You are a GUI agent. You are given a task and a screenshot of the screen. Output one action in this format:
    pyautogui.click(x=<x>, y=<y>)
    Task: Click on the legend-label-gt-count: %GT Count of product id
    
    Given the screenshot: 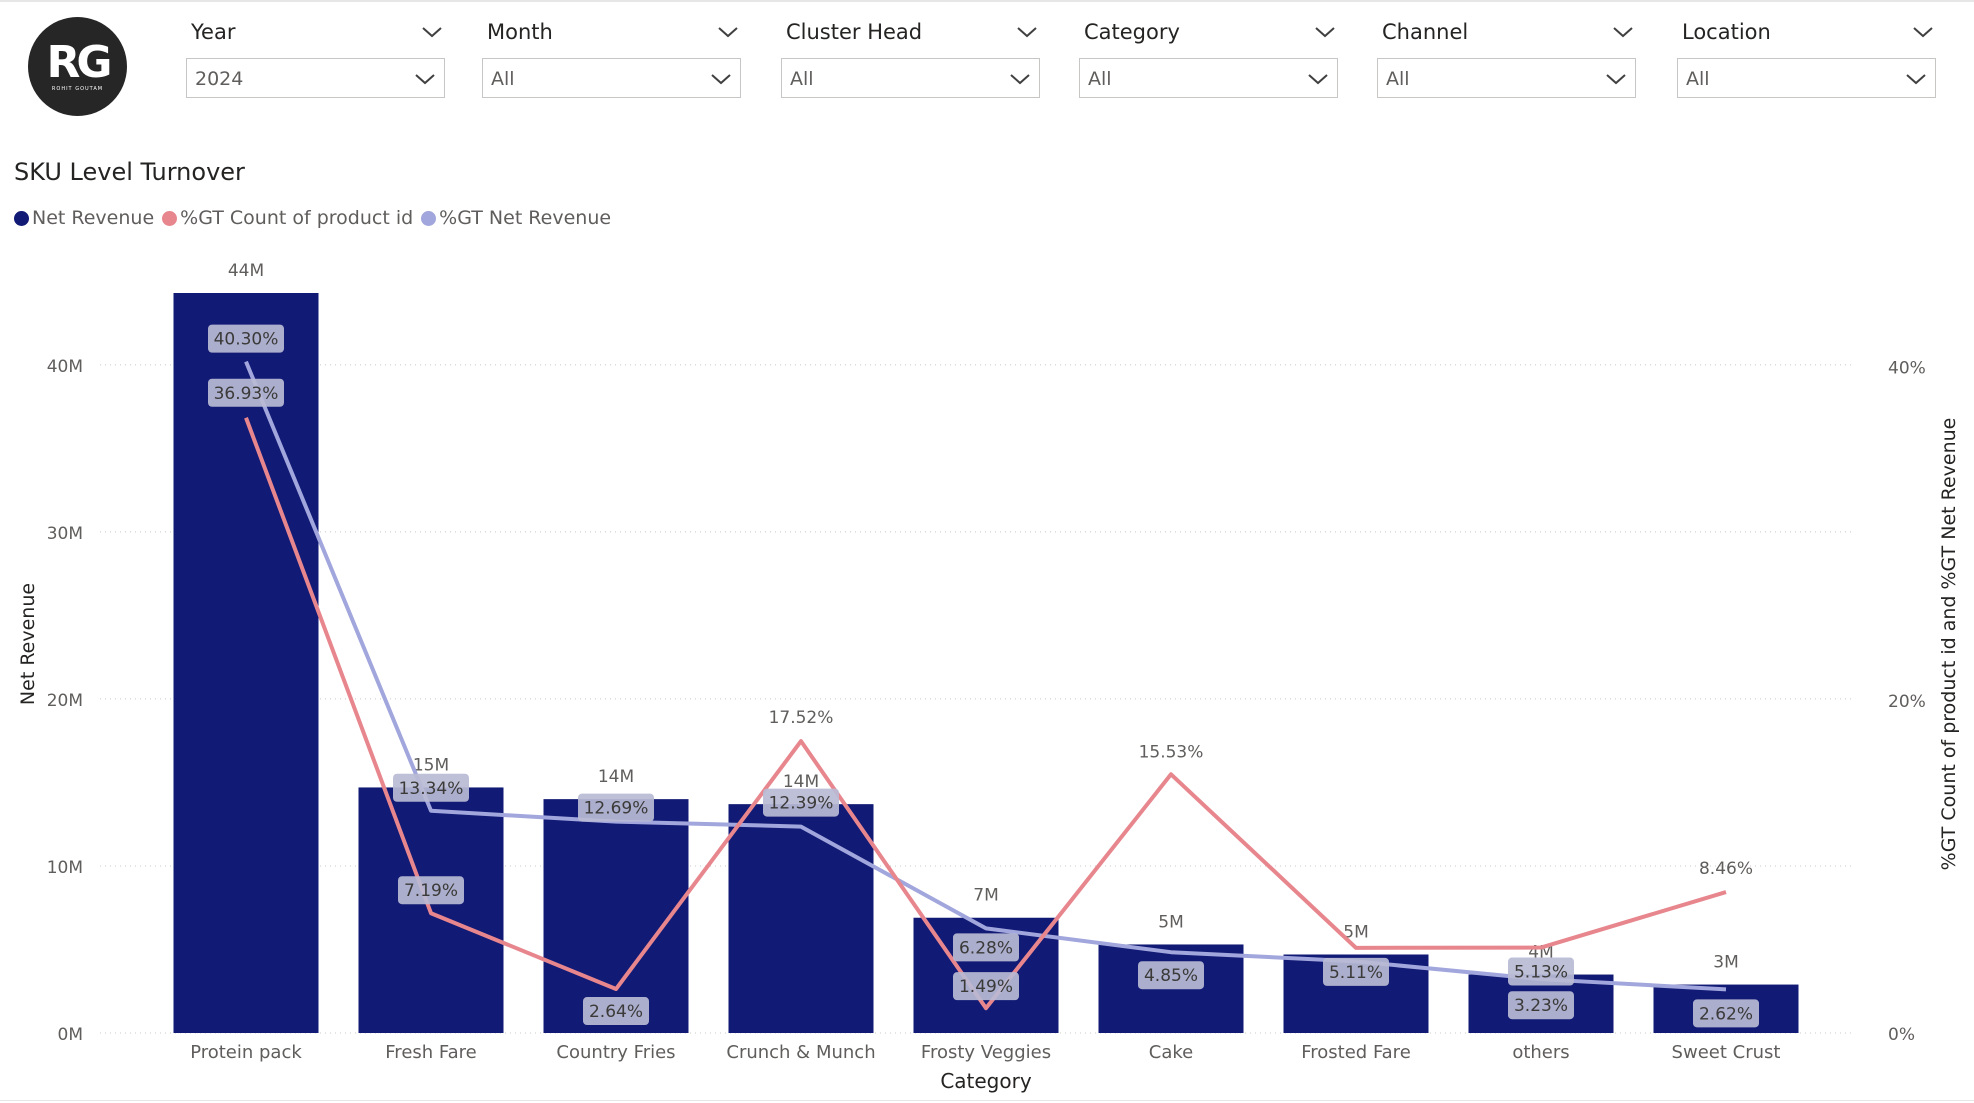 What is the action you would take?
    pyautogui.click(x=297, y=218)
    